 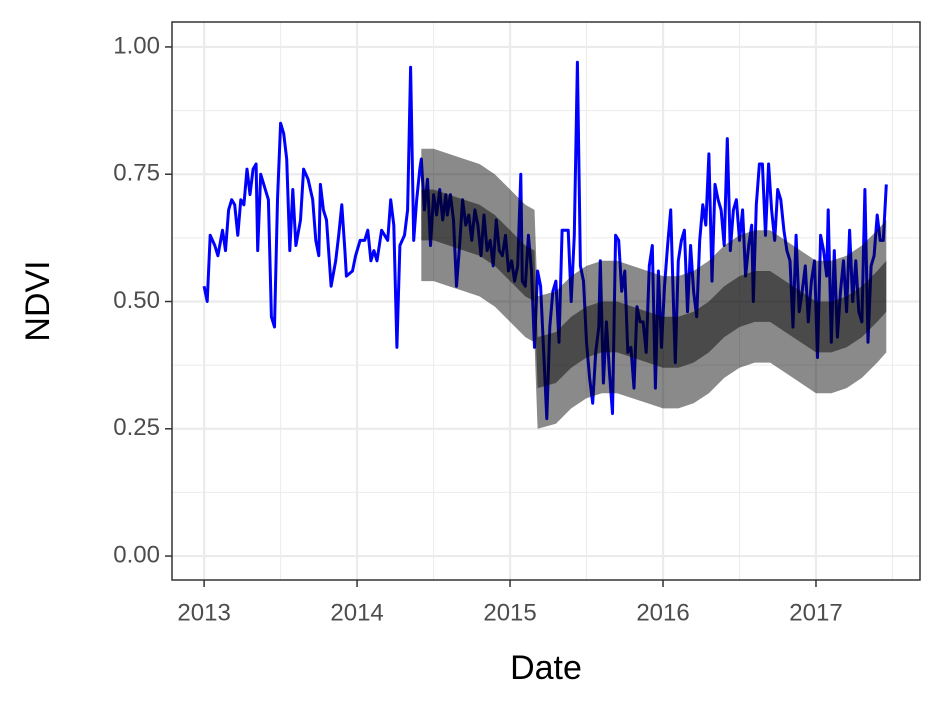 What do you see at coordinates (662, 612) in the screenshot?
I see `x-tick-label: 2016` at bounding box center [662, 612].